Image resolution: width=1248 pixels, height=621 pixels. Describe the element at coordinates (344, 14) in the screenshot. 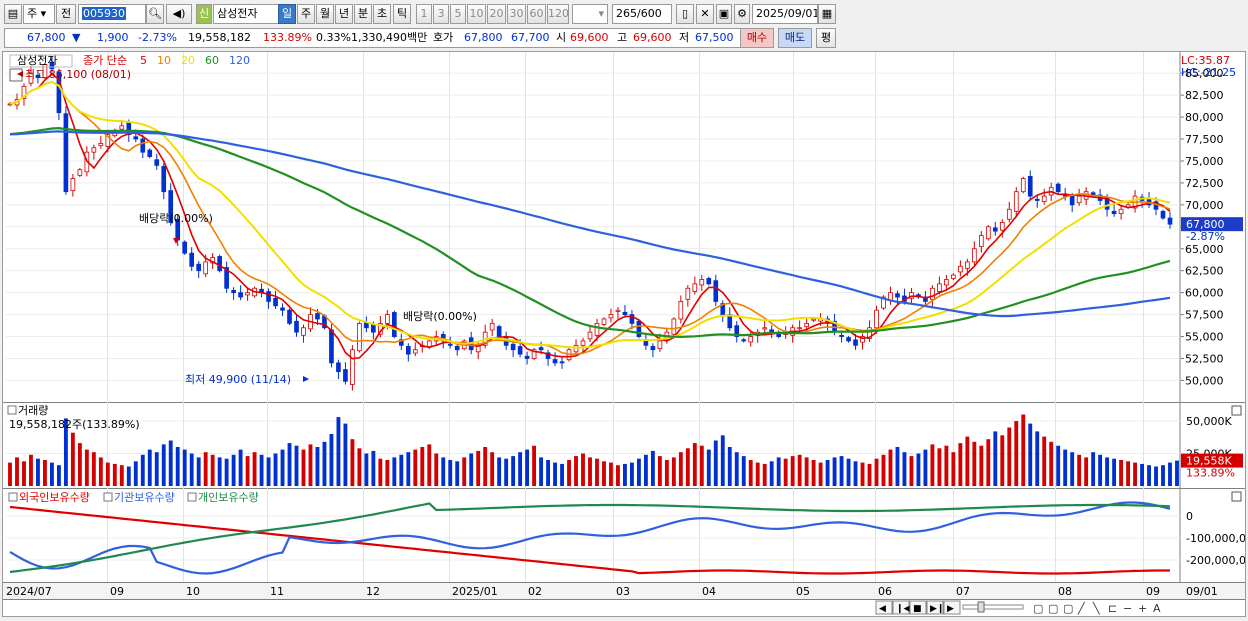

I see `period-tab-3: 년` at that location.